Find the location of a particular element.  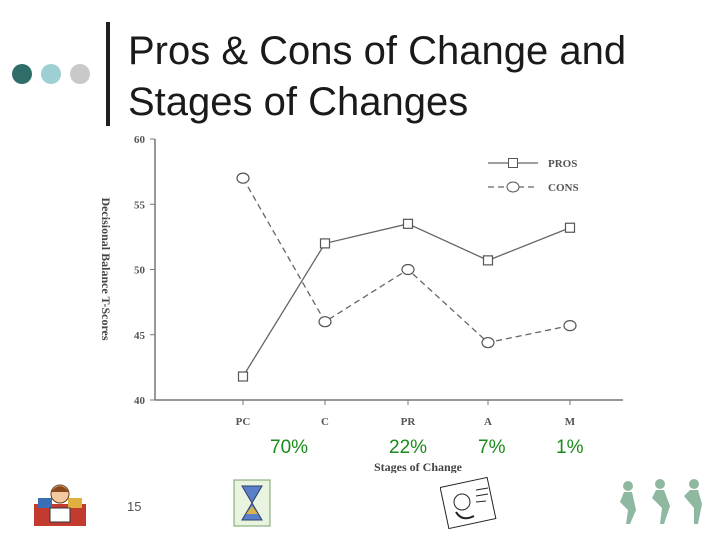

x-tick-label: A is located at coordinates (488, 422).